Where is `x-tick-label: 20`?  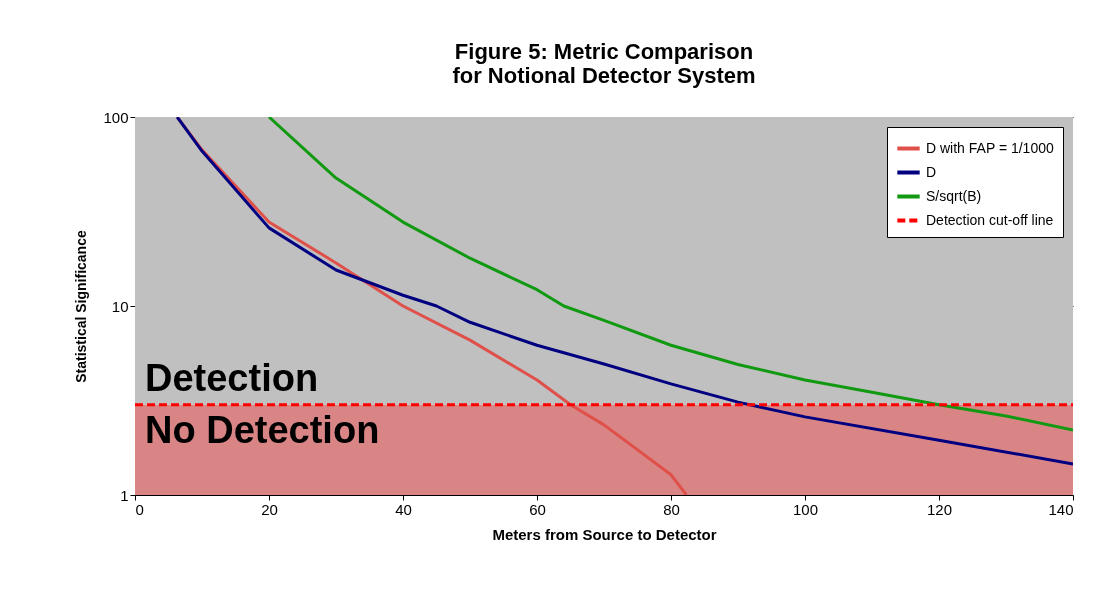
x-tick-label: 20 is located at coordinates (269, 509).